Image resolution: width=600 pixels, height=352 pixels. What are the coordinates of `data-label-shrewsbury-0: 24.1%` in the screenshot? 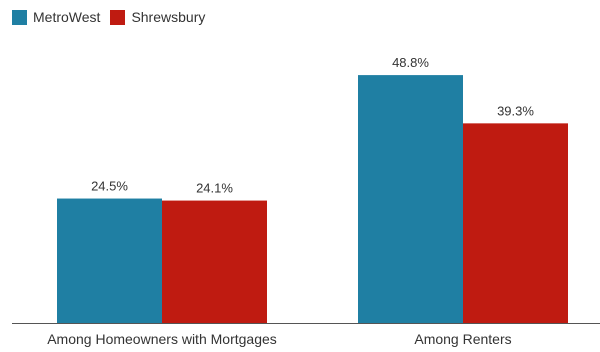 It's located at (214, 188).